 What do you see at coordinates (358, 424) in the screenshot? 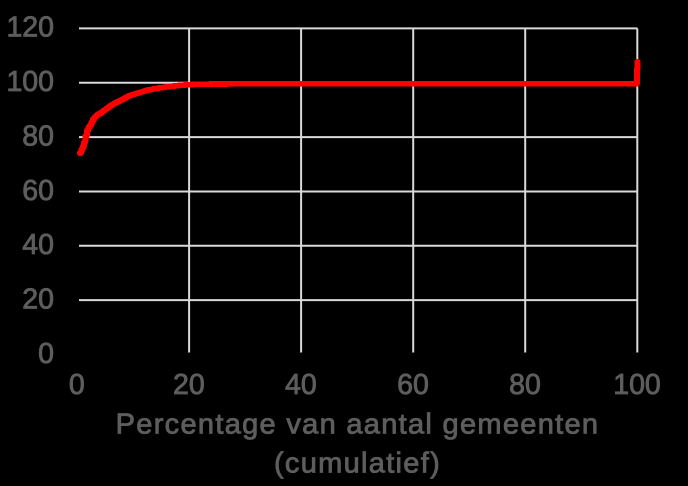
I see `svg-text:Percentage van aantal gemeente: Percentage van aantal gemeenten` at bounding box center [358, 424].